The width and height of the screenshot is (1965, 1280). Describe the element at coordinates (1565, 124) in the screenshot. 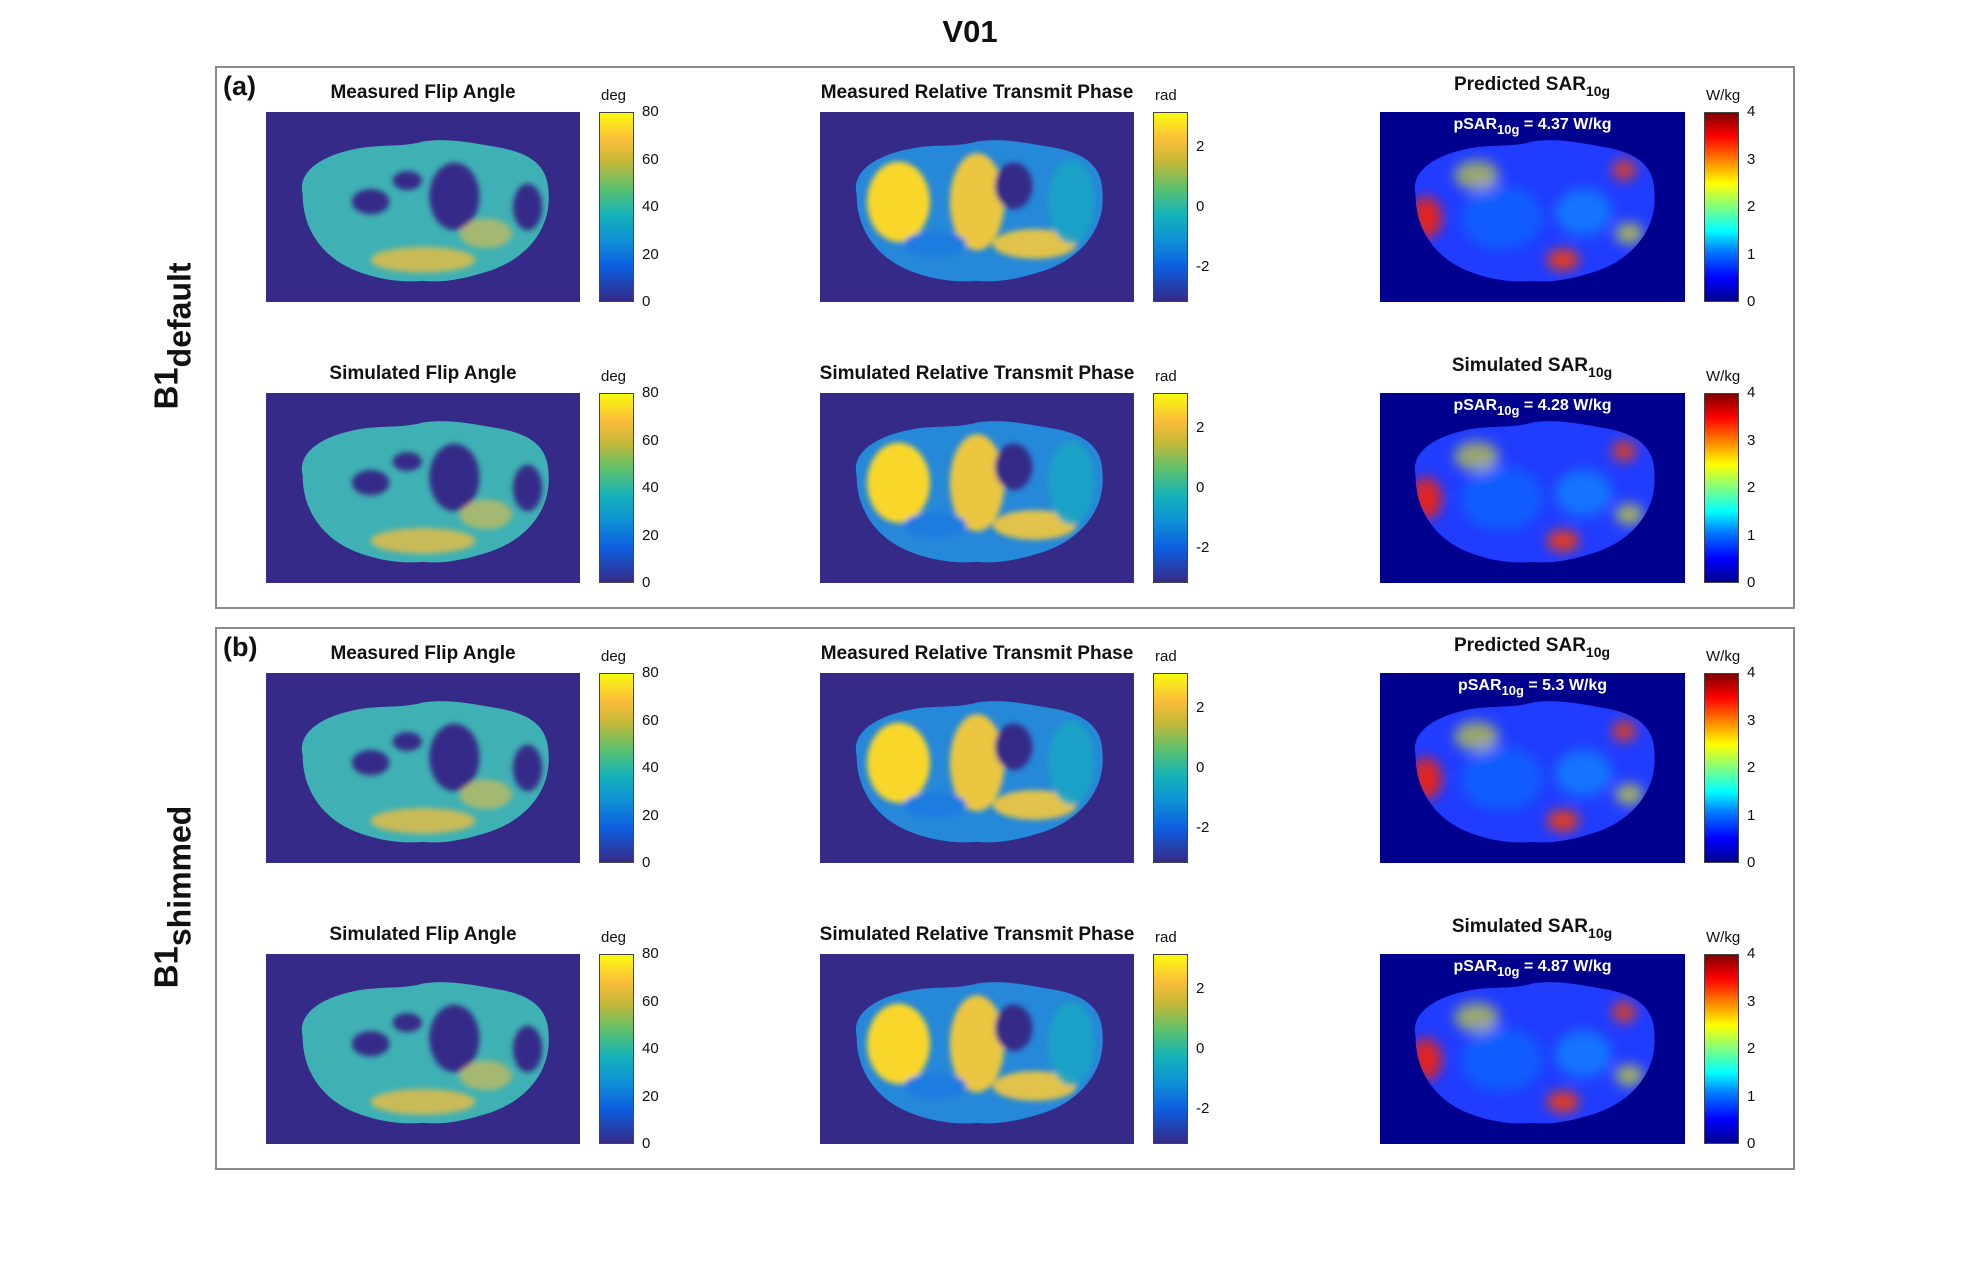

I see `psar-value: = 4.37 W/kg` at that location.